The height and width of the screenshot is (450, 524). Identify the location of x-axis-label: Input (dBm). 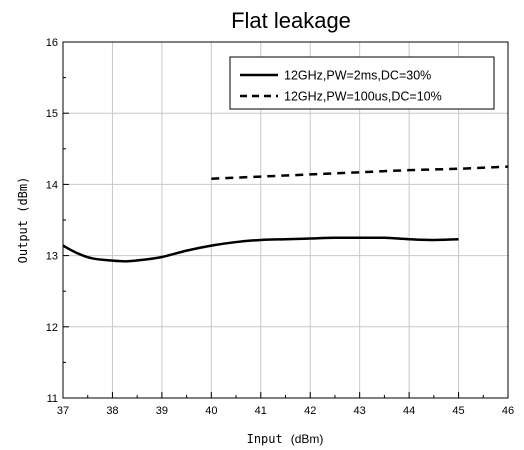
(285, 438).